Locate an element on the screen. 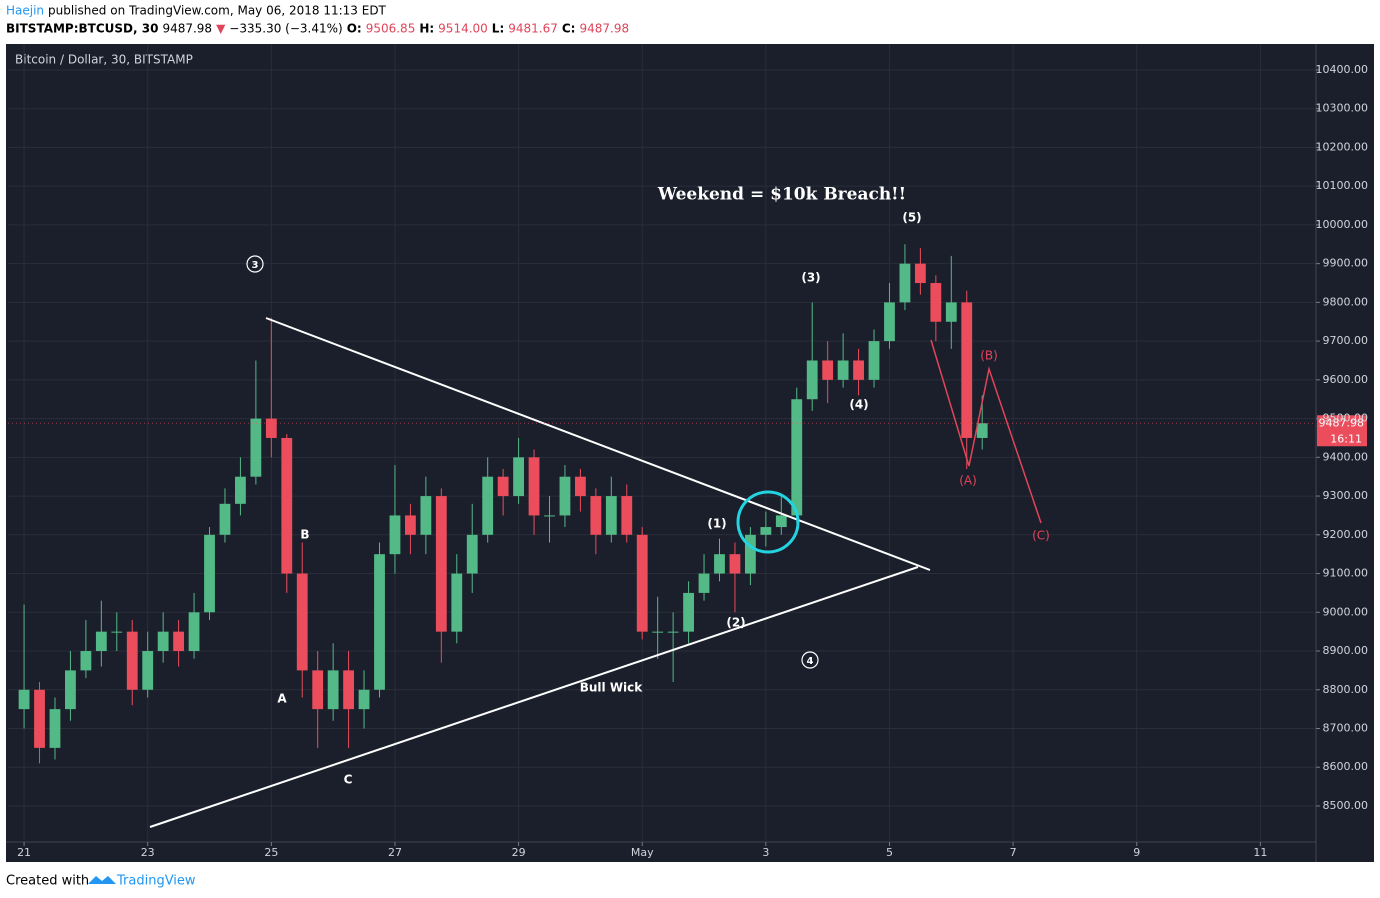 The image size is (1380, 898). y-tick-label: 9600.00 is located at coordinates (1346, 379).